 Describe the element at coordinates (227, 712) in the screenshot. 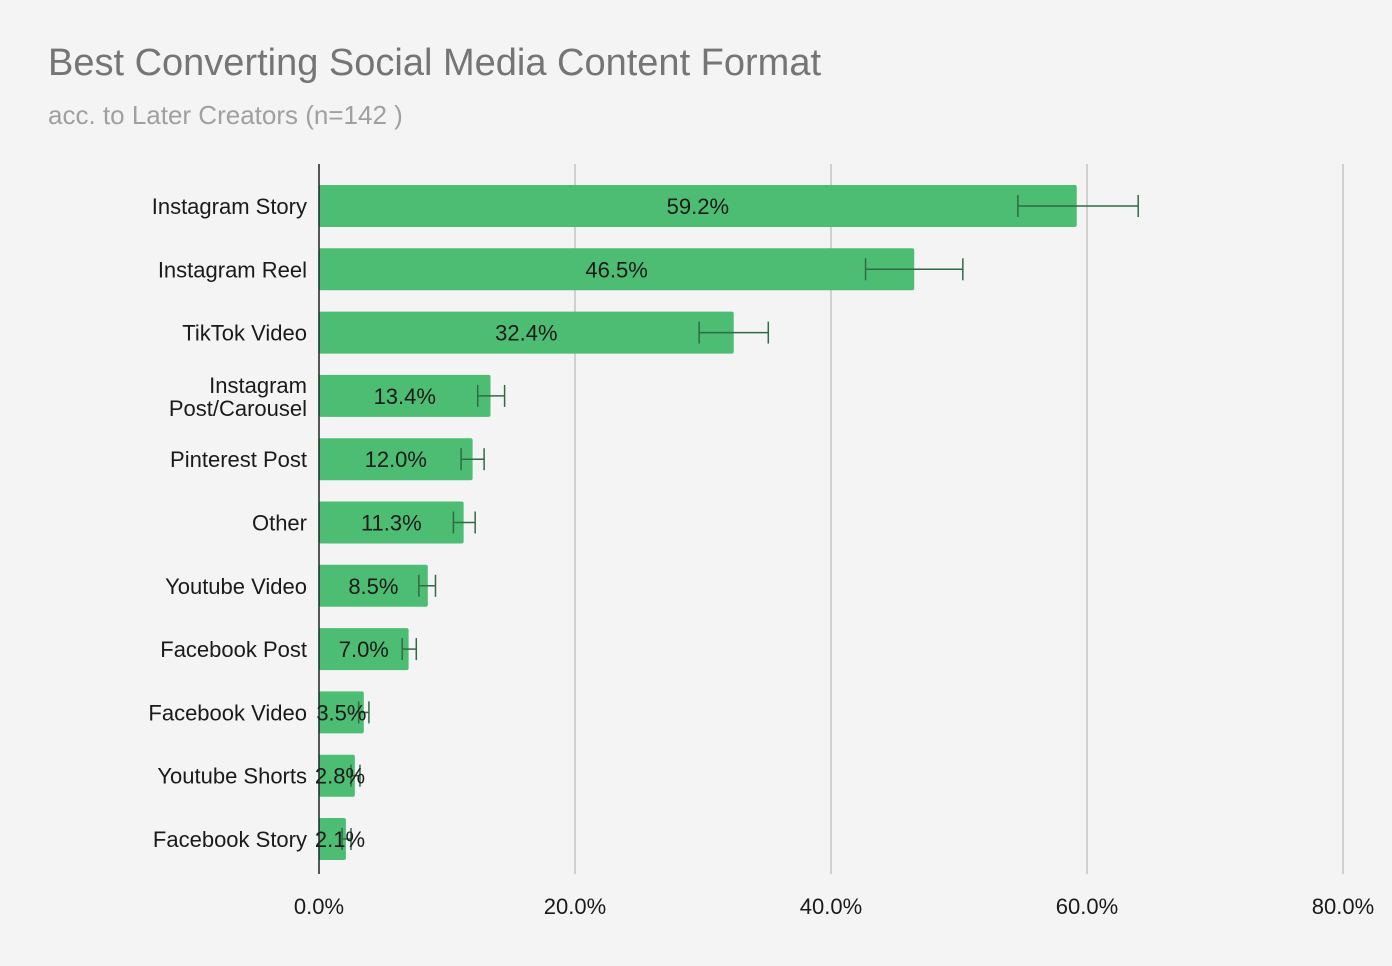

I see `category-label: Facebook Video` at that location.